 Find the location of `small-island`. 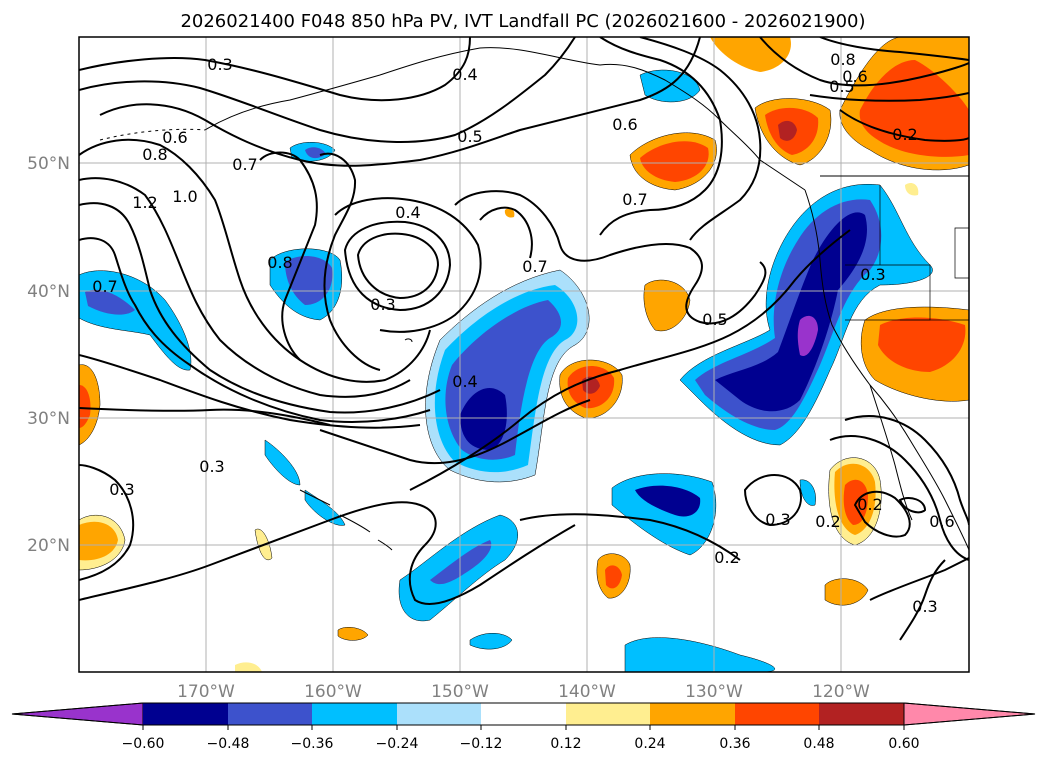

small-island is located at coordinates (408, 340).